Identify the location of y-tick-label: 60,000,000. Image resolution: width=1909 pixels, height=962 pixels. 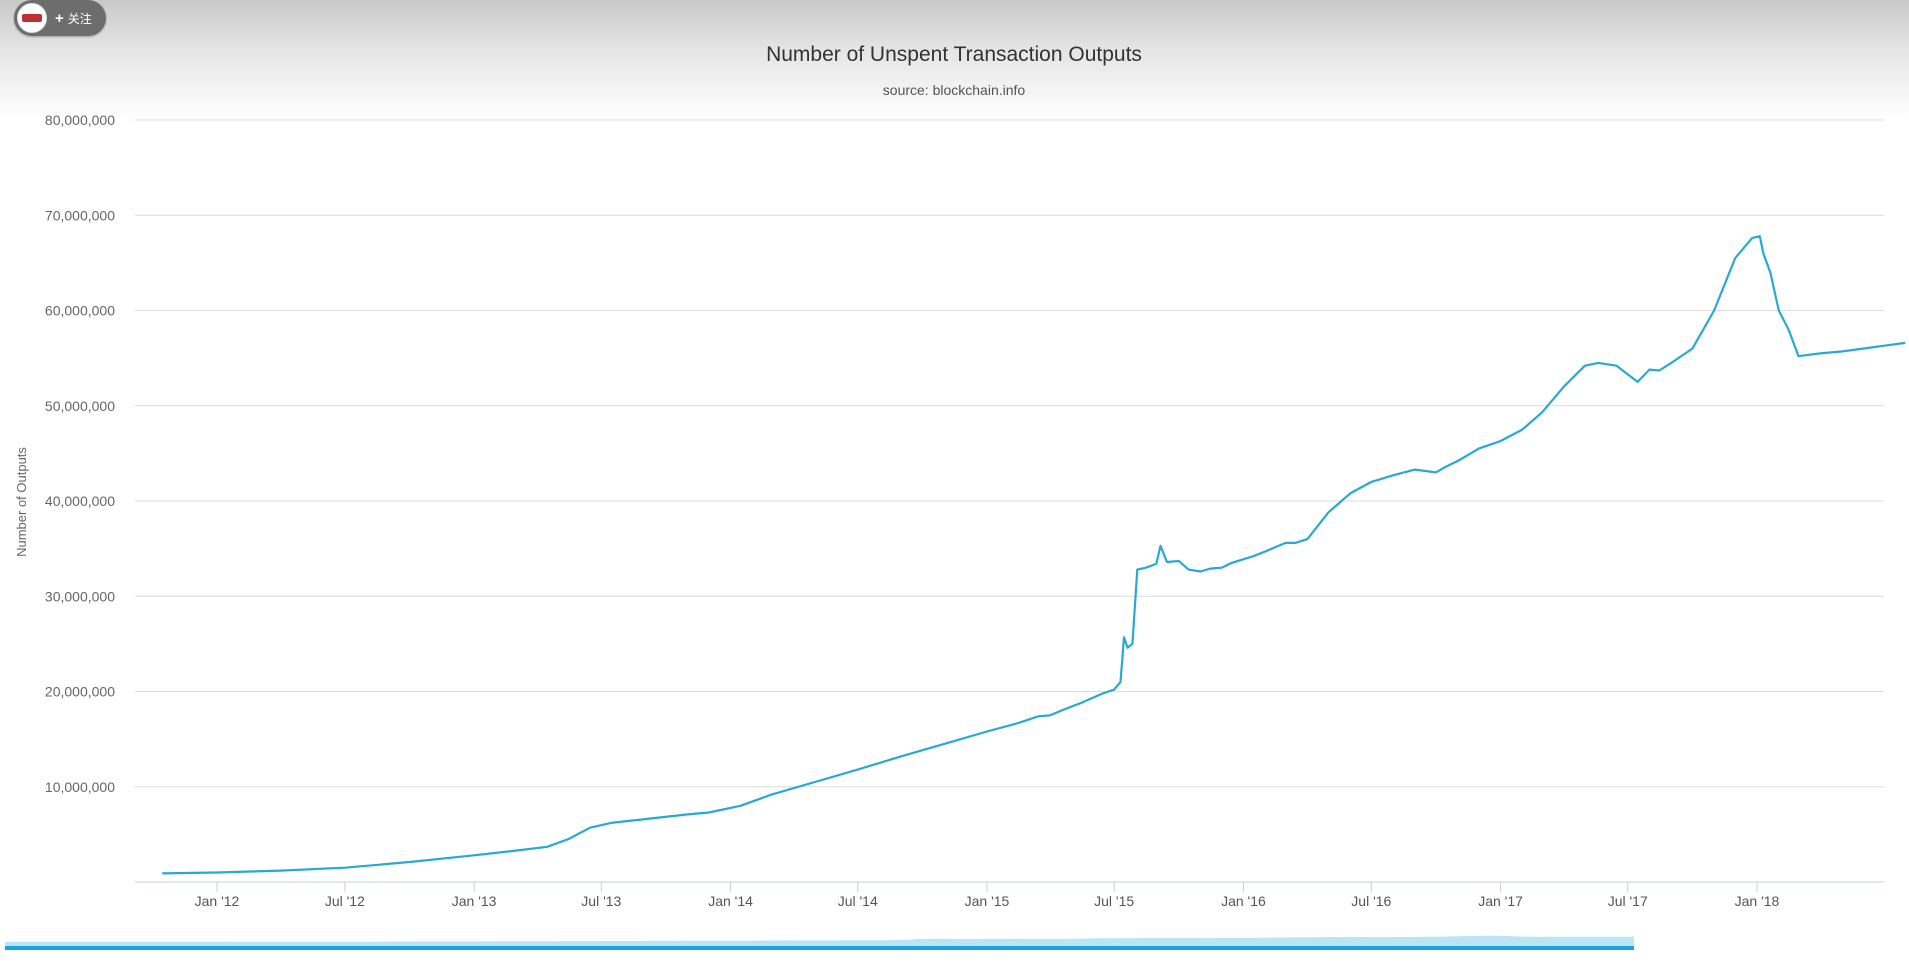
(80, 311).